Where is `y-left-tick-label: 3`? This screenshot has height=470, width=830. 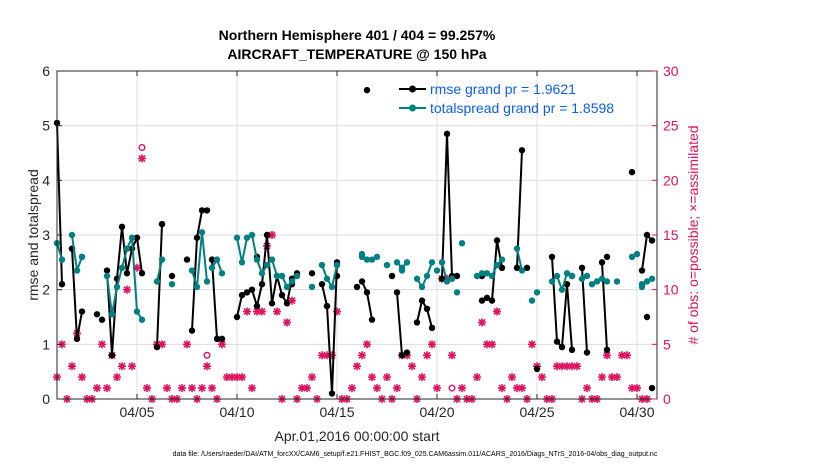 y-left-tick-label: 3 is located at coordinates (46, 235).